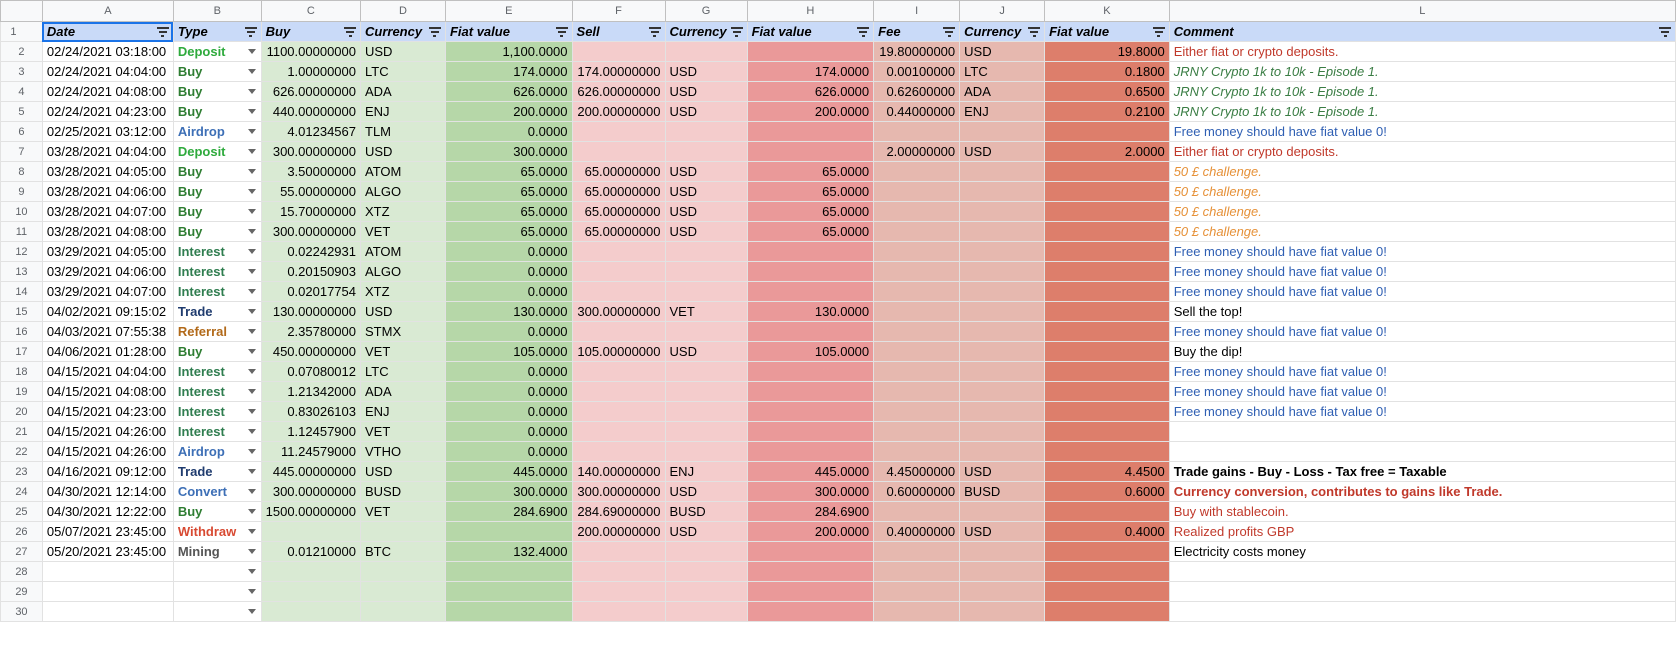 The image size is (1676, 659). Describe the element at coordinates (508, 191) in the screenshot. I see `cell-buy-fiat: 65.0000` at that location.